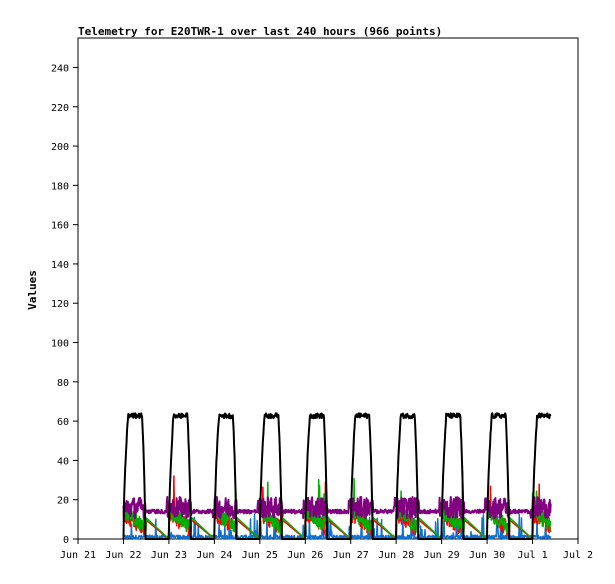  Describe the element at coordinates (532, 555) in the screenshot. I see `x-tick-label: Jul 1` at that location.